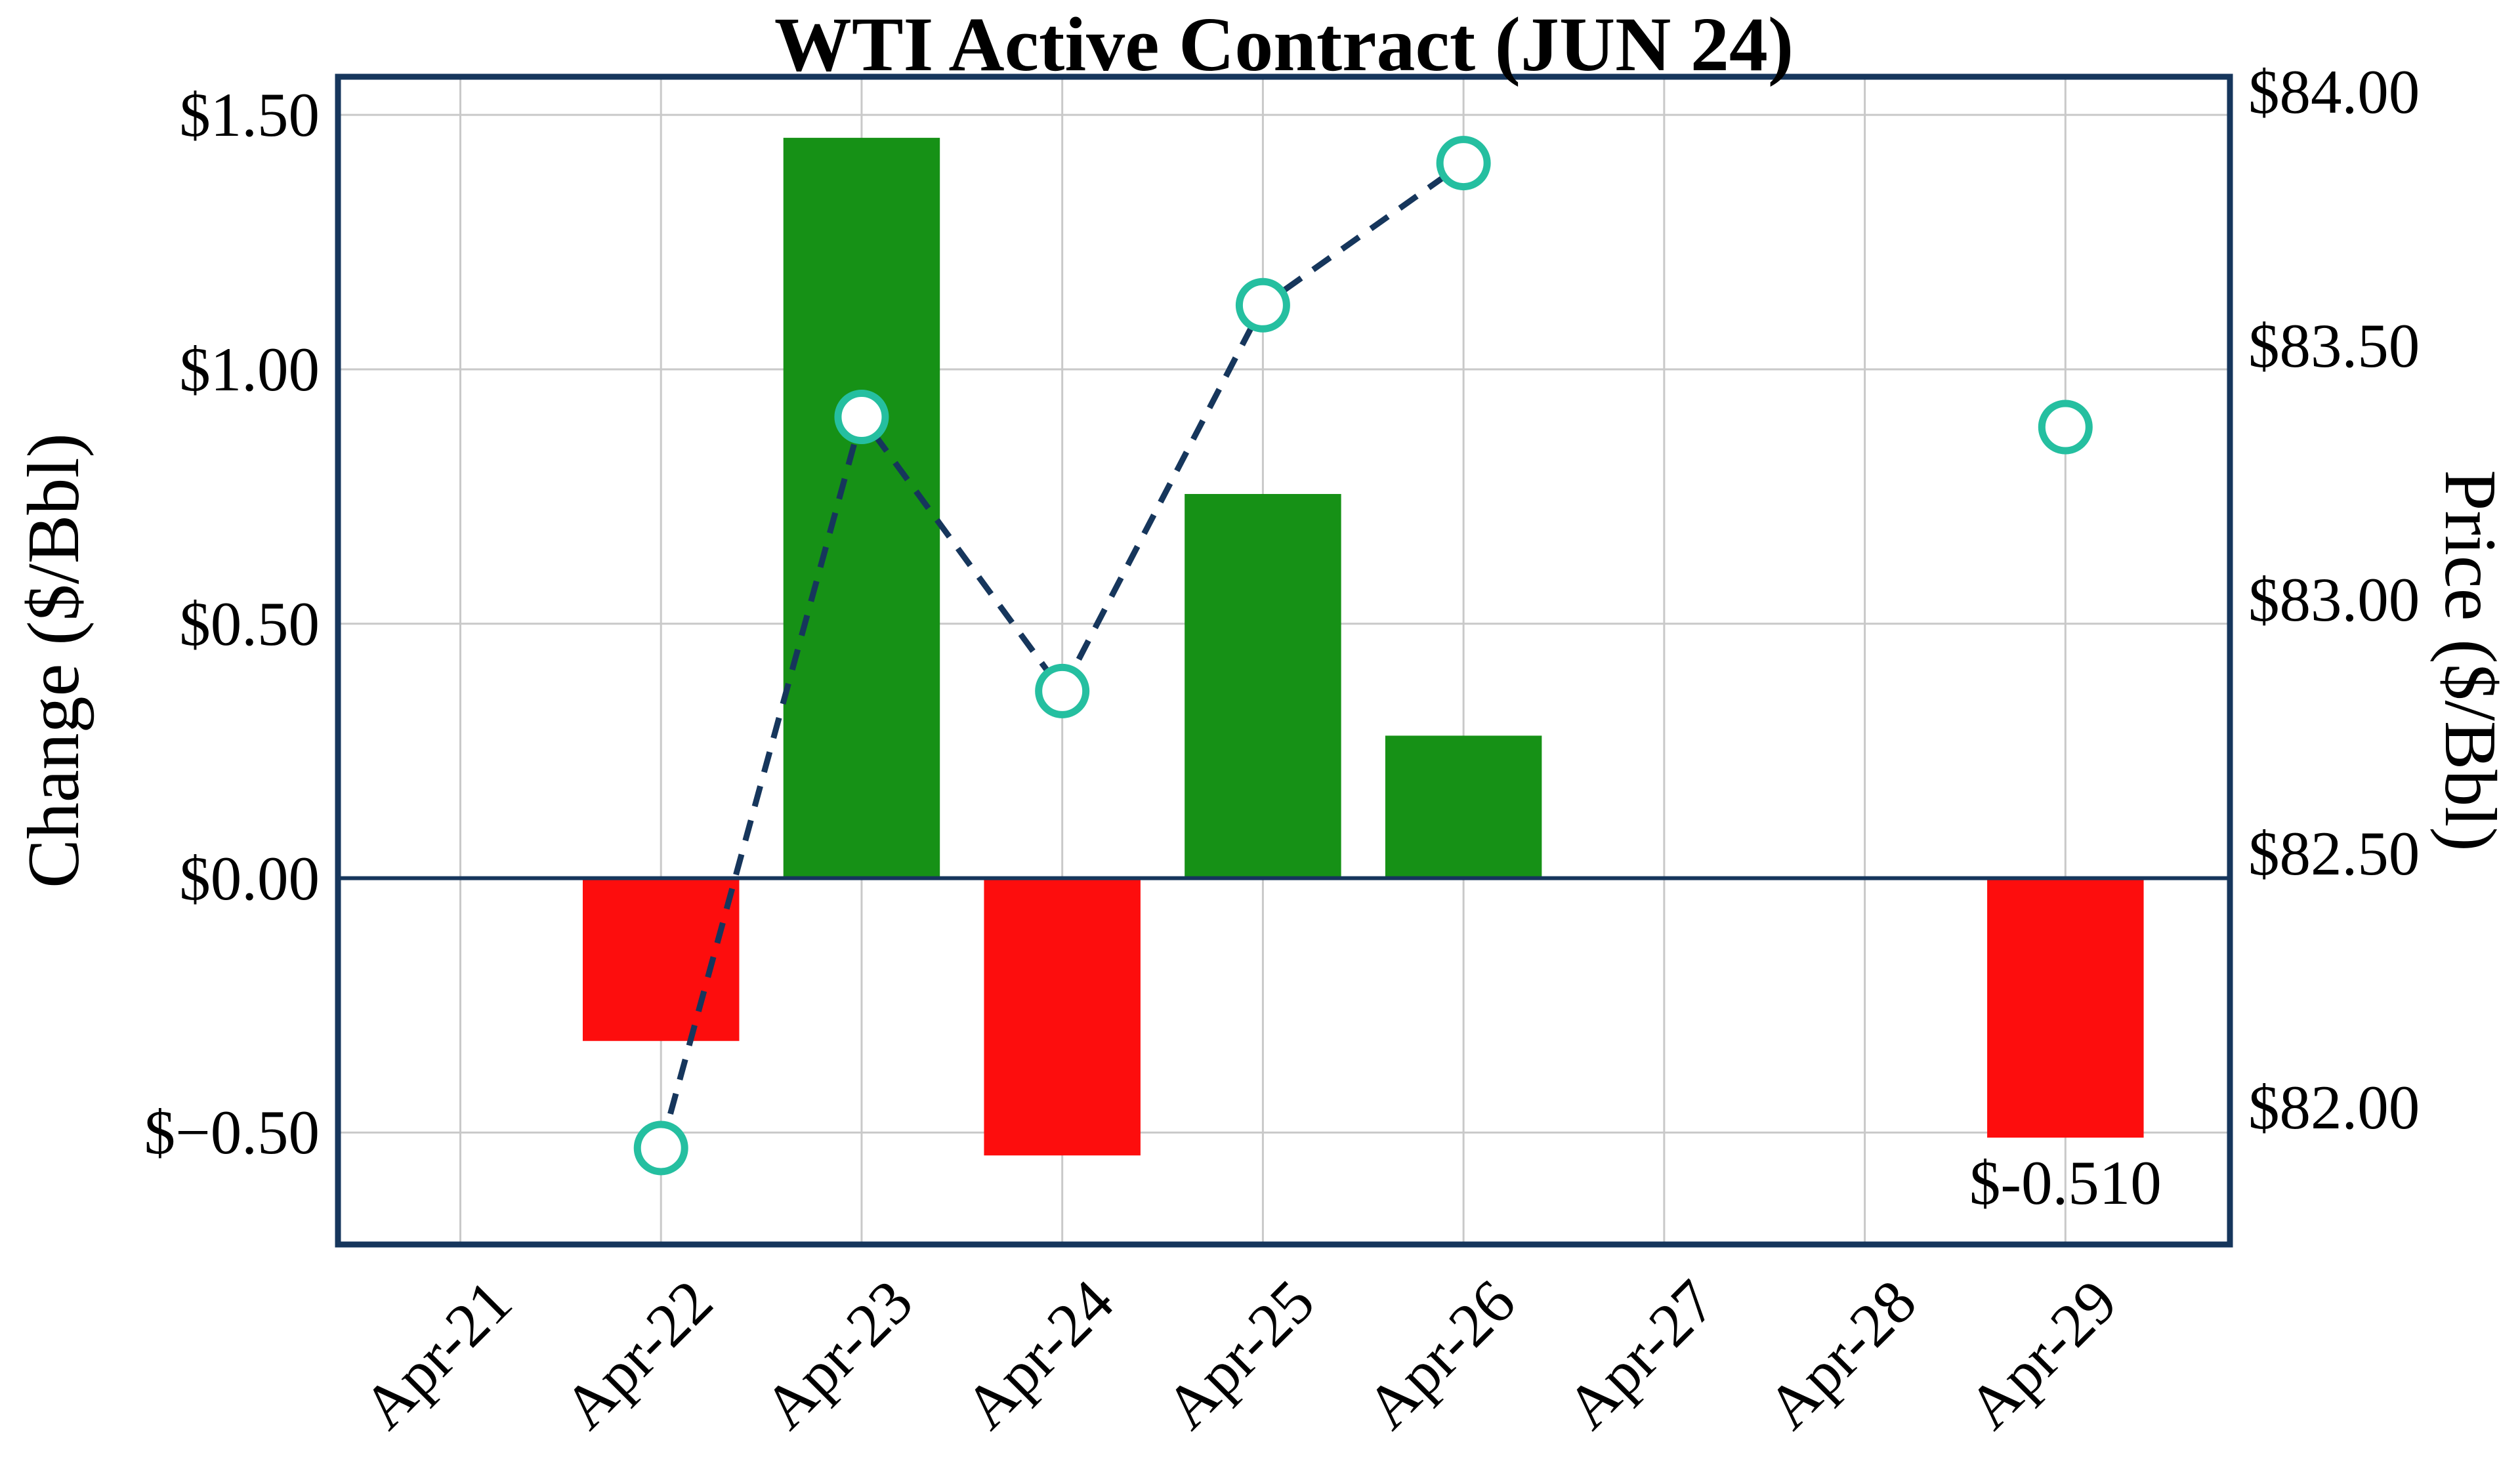 The image size is (2520, 1480). I want to click on y-tick-left: $1.00, so click(249, 369).